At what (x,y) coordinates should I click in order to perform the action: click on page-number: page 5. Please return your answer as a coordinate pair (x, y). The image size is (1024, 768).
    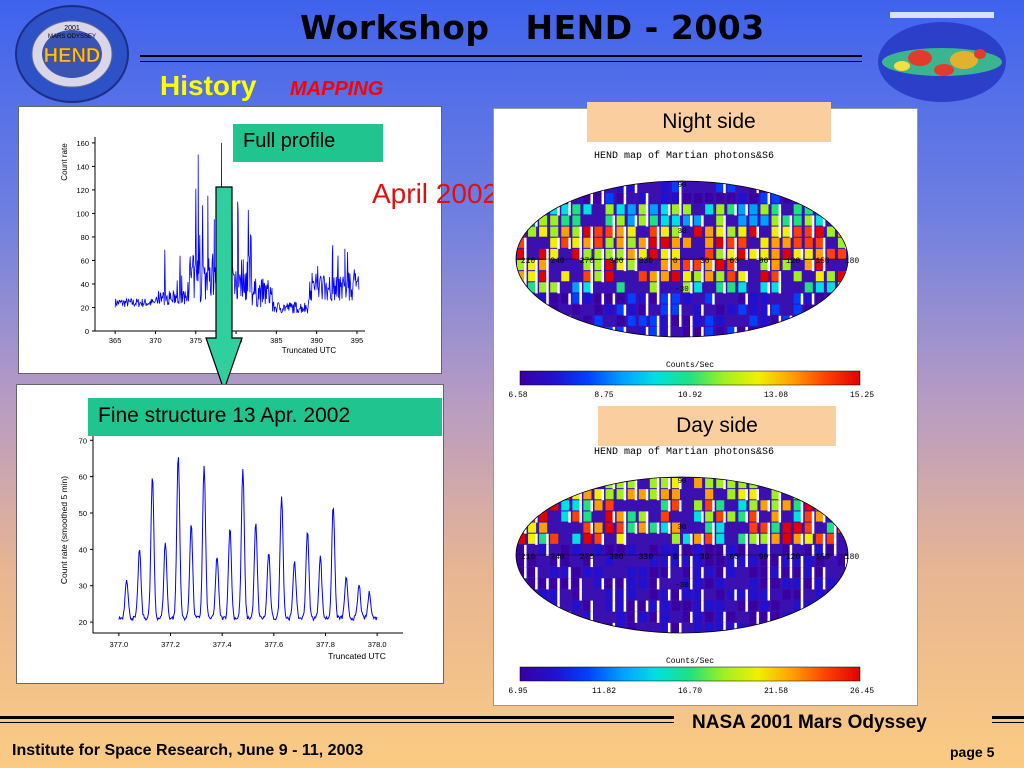
    Looking at the image, I should click on (972, 752).